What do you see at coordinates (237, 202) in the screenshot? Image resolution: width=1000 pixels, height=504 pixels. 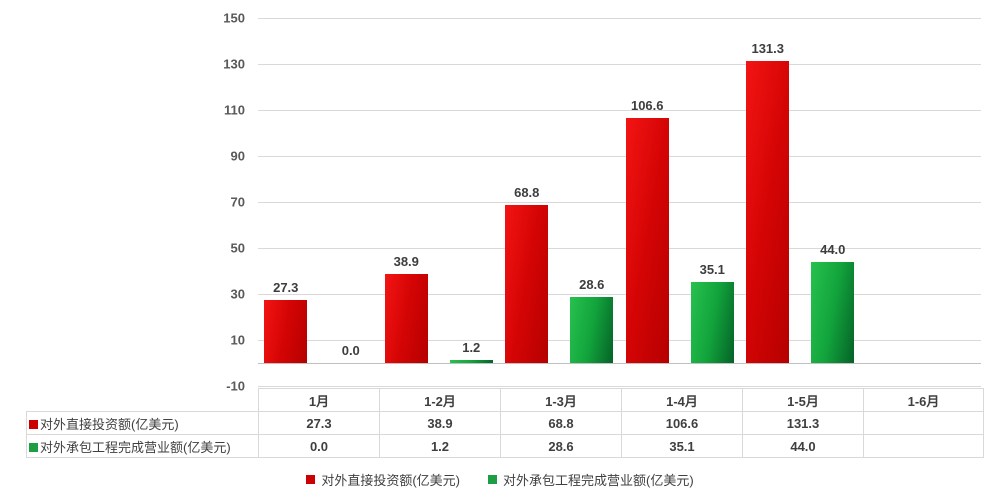 I see `y-axis-tick-label: 70` at bounding box center [237, 202].